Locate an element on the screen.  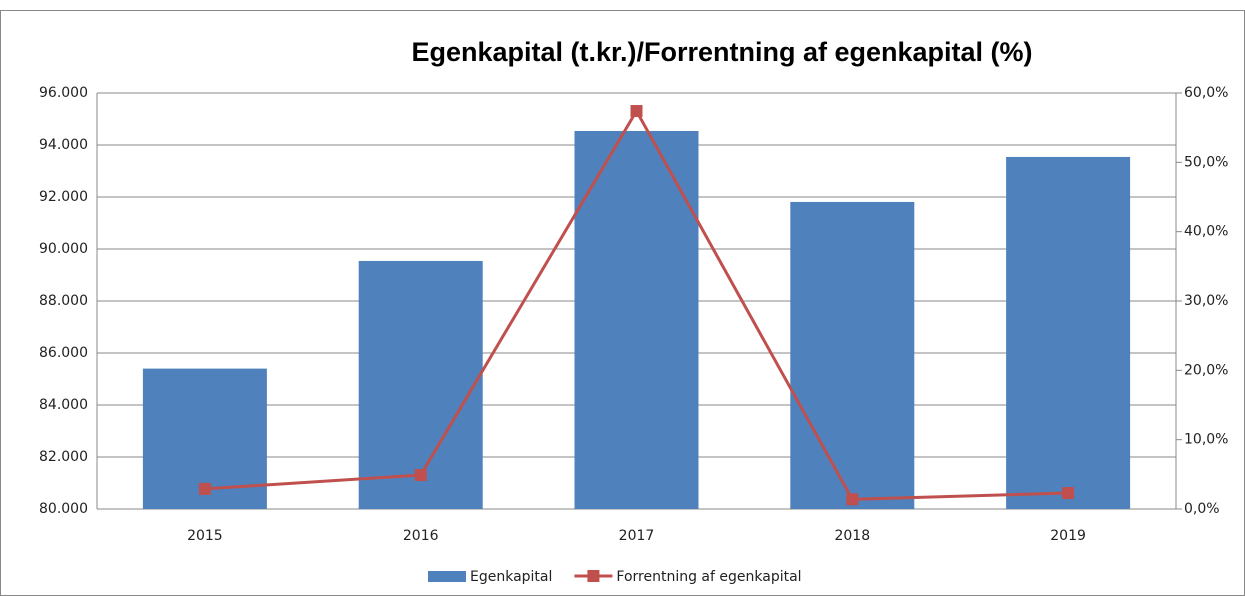
y2-tick-label: 40,0% is located at coordinates (1206, 232).